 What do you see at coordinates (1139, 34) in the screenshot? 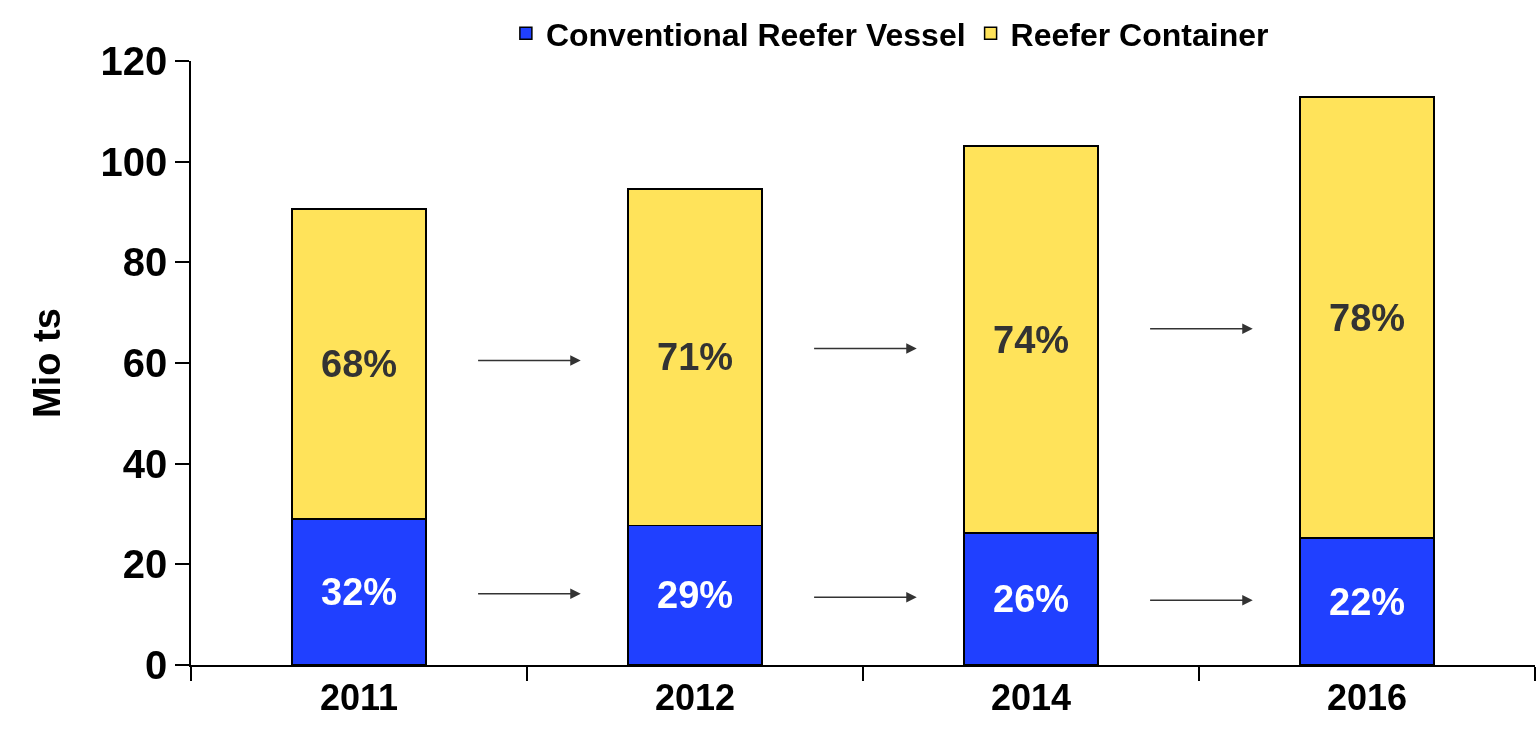
I see `legend-label: Reefer Container` at bounding box center [1139, 34].